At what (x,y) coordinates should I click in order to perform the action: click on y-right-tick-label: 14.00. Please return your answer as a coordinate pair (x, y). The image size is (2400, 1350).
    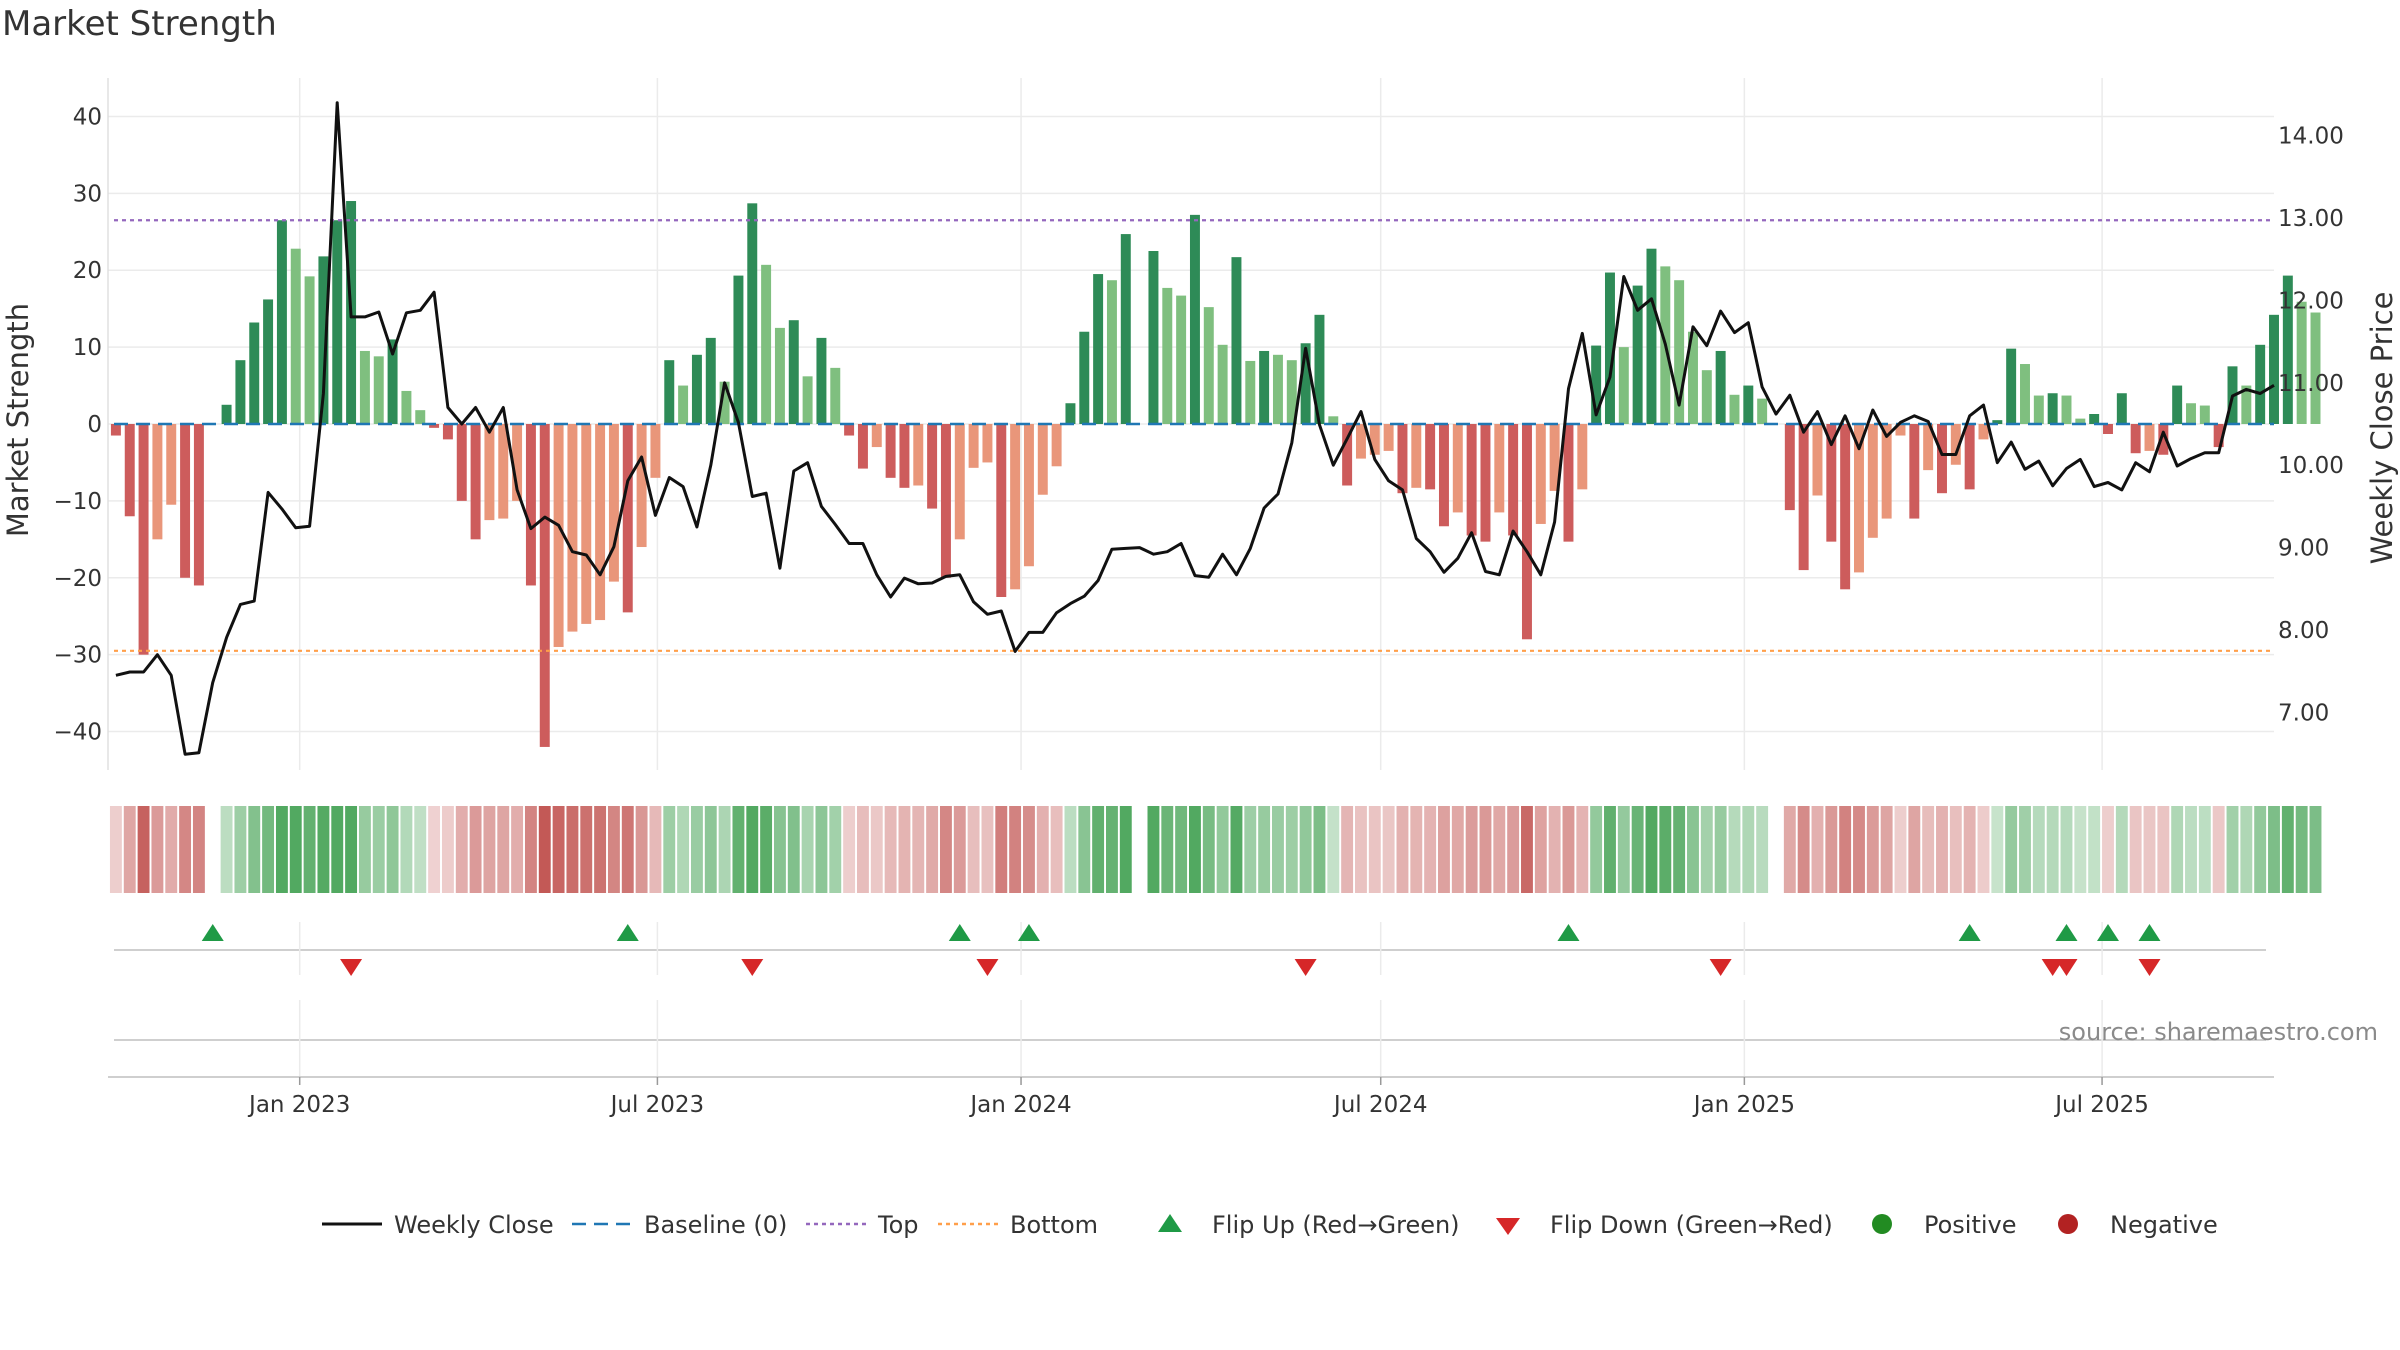
    Looking at the image, I should click on (2311, 137).